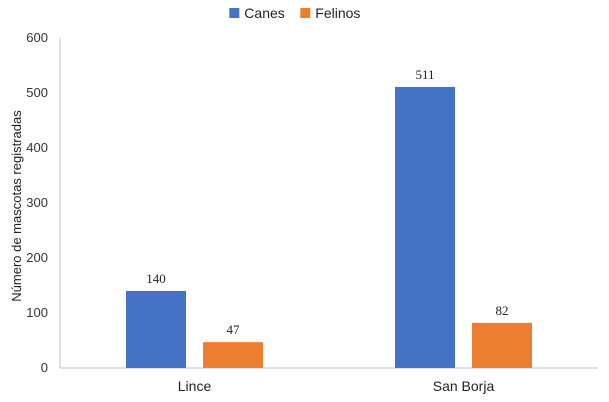 This screenshot has height=402, width=609. I want to click on legend-label-canes: Canes, so click(264, 13).